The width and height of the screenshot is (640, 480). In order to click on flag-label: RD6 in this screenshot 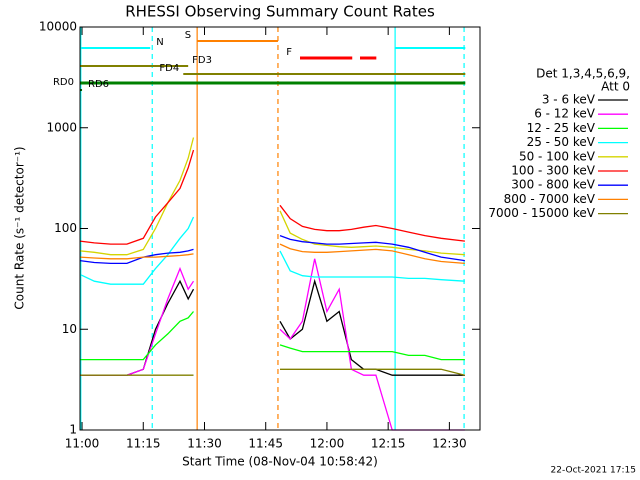, I will do `click(98, 84)`.